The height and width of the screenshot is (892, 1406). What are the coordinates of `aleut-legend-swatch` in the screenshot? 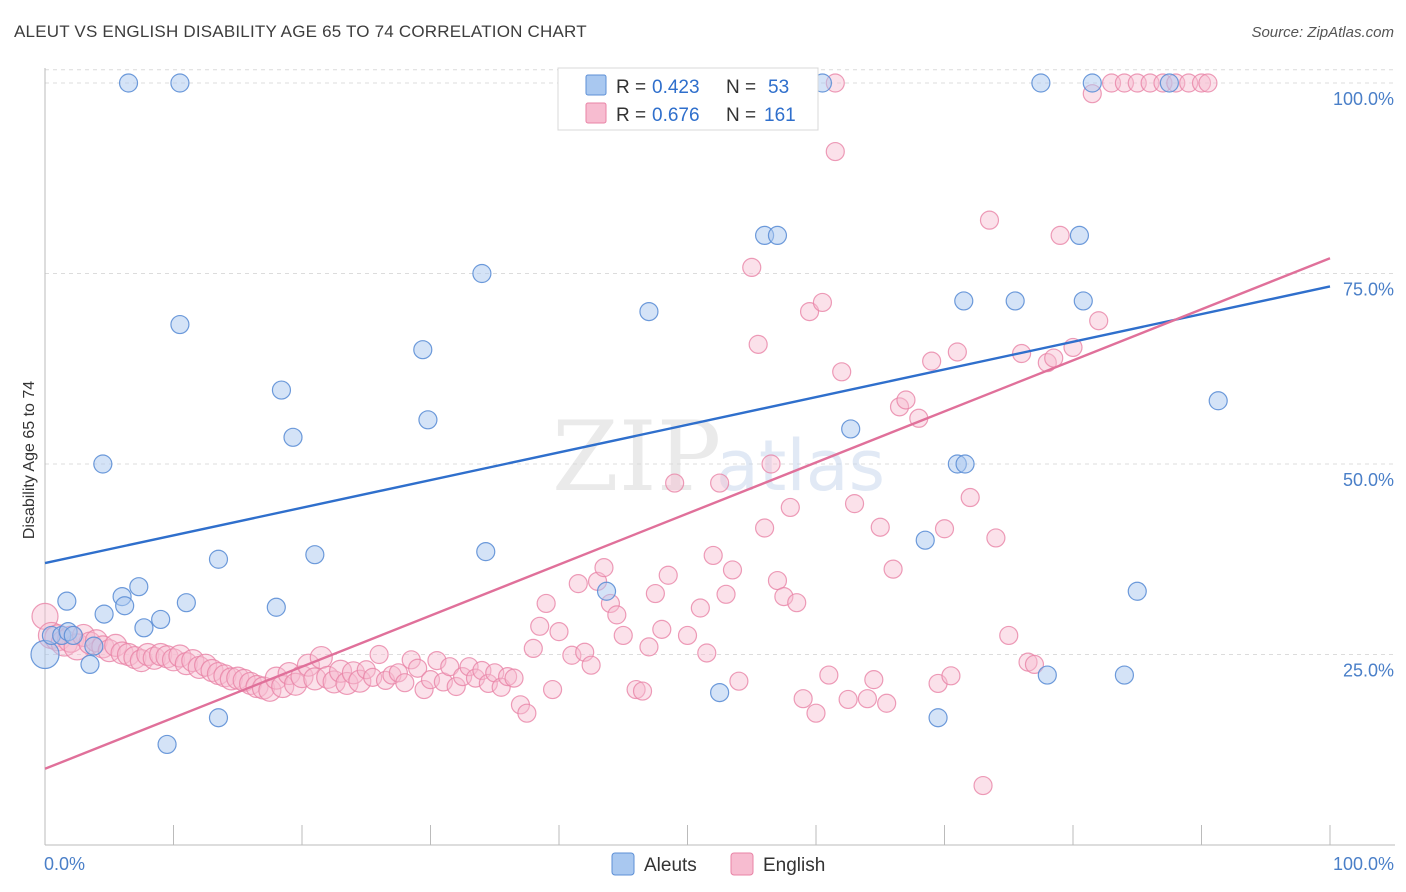 It's located at (596, 85).